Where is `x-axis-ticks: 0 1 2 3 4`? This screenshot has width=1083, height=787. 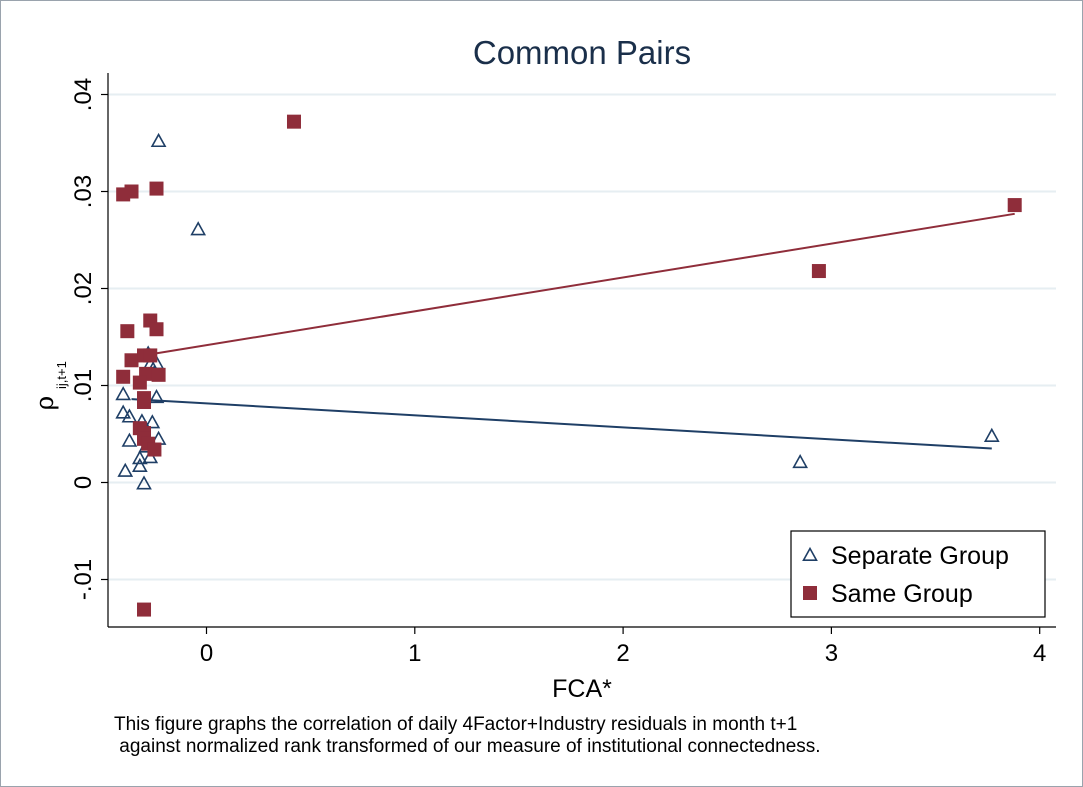 x-axis-ticks: 0 1 2 3 4 is located at coordinates (623, 647).